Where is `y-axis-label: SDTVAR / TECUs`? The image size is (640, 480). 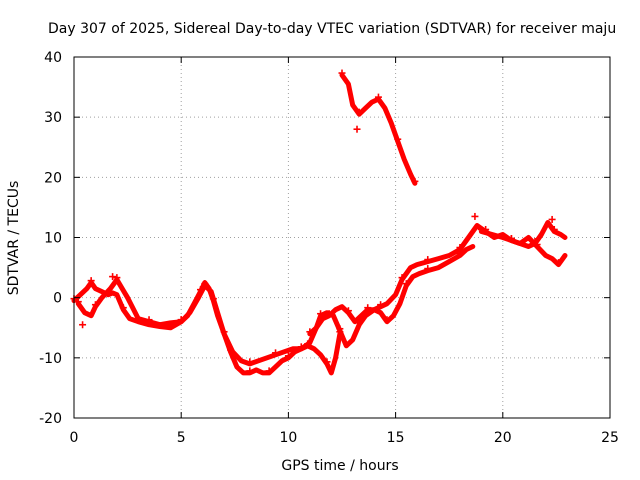
y-axis-label: SDTVAR / TECUs is located at coordinates (14, 238).